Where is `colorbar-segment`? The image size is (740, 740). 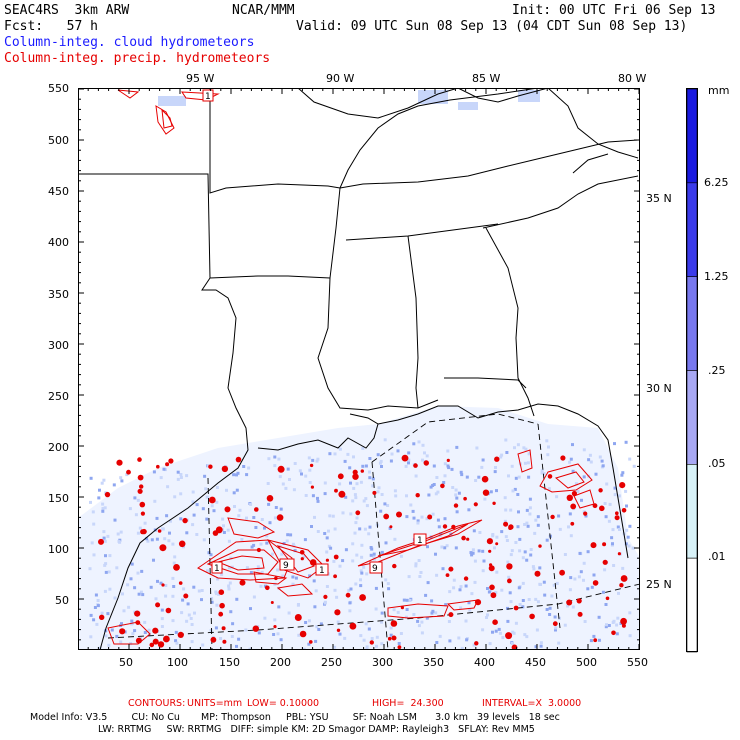 colorbar-segment is located at coordinates (692, 323).